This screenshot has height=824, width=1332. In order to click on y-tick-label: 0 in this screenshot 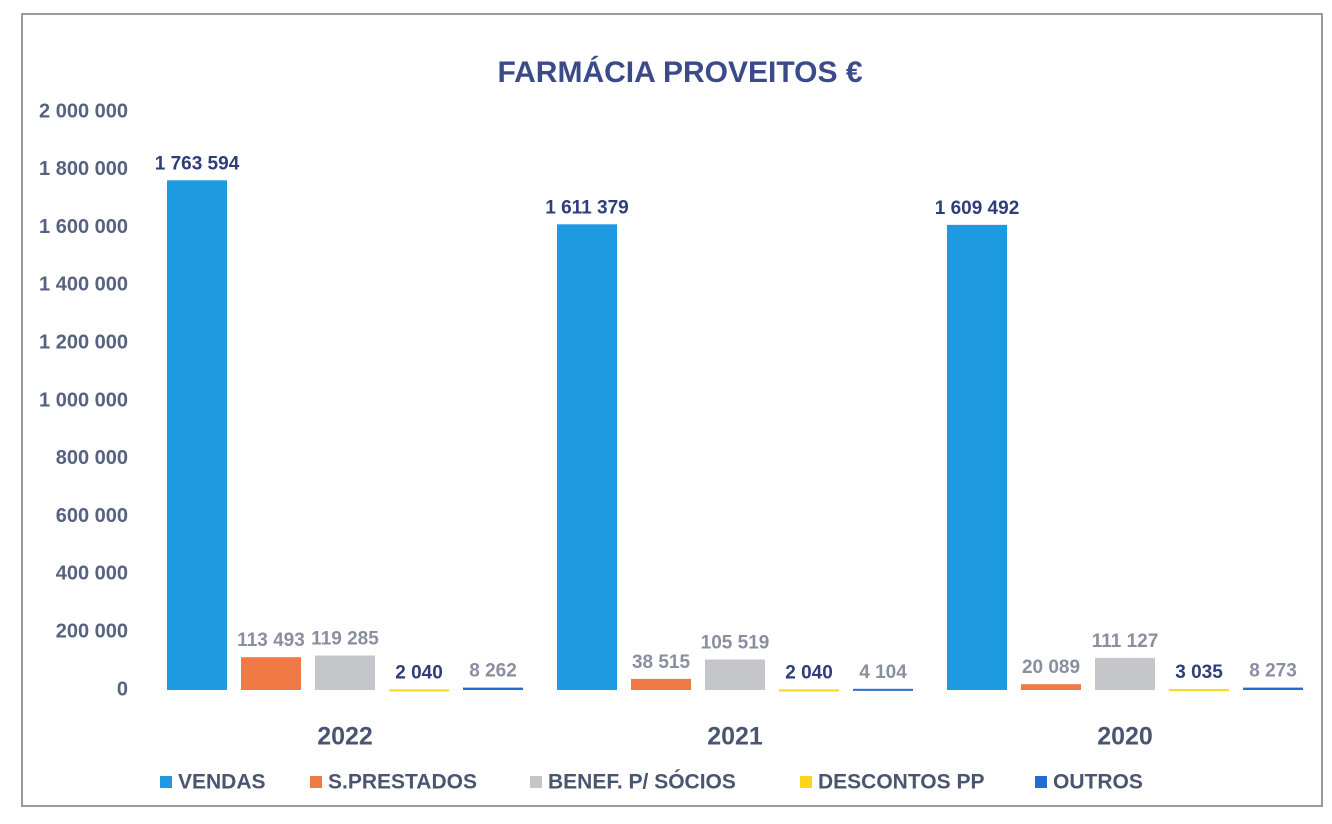, I will do `click(122, 689)`.